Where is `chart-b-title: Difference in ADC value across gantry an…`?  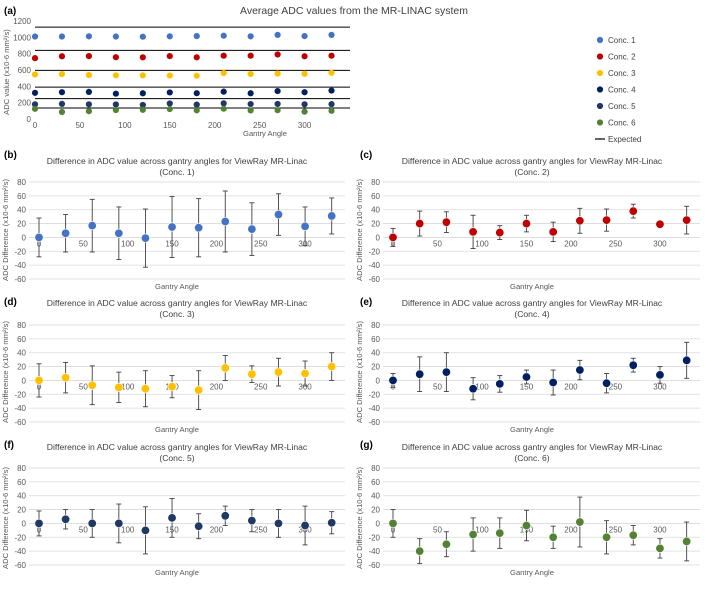 chart-b-title: Difference in ADC value across gantry an… is located at coordinates (177, 161).